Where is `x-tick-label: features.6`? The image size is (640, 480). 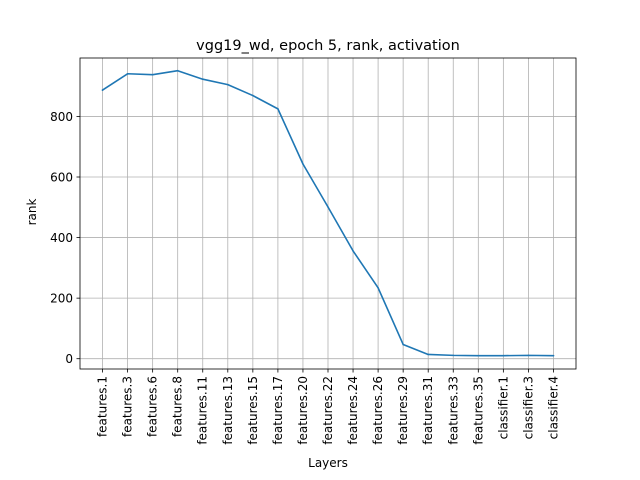 x-tick-label: features.6 is located at coordinates (153, 406).